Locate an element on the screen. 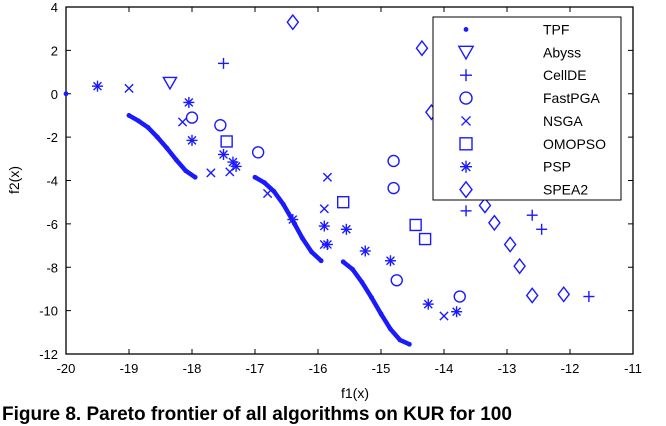 The image size is (666, 426). legend-marker-abyss is located at coordinates (466, 53).